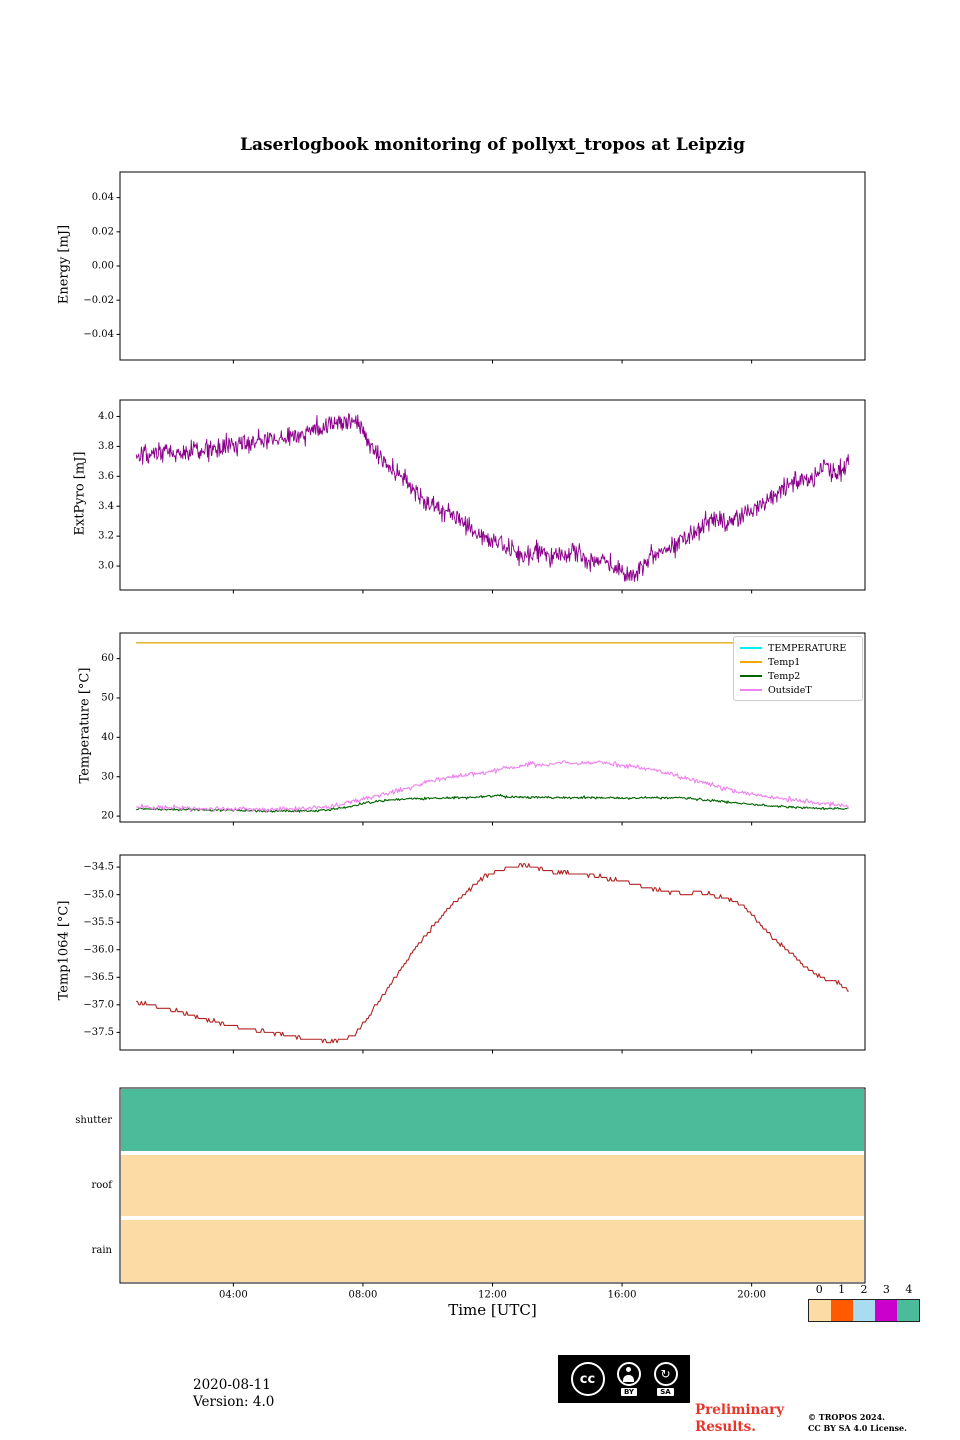 The image size is (960, 1440). I want to click on legend-entry: Temp1, so click(798, 662).